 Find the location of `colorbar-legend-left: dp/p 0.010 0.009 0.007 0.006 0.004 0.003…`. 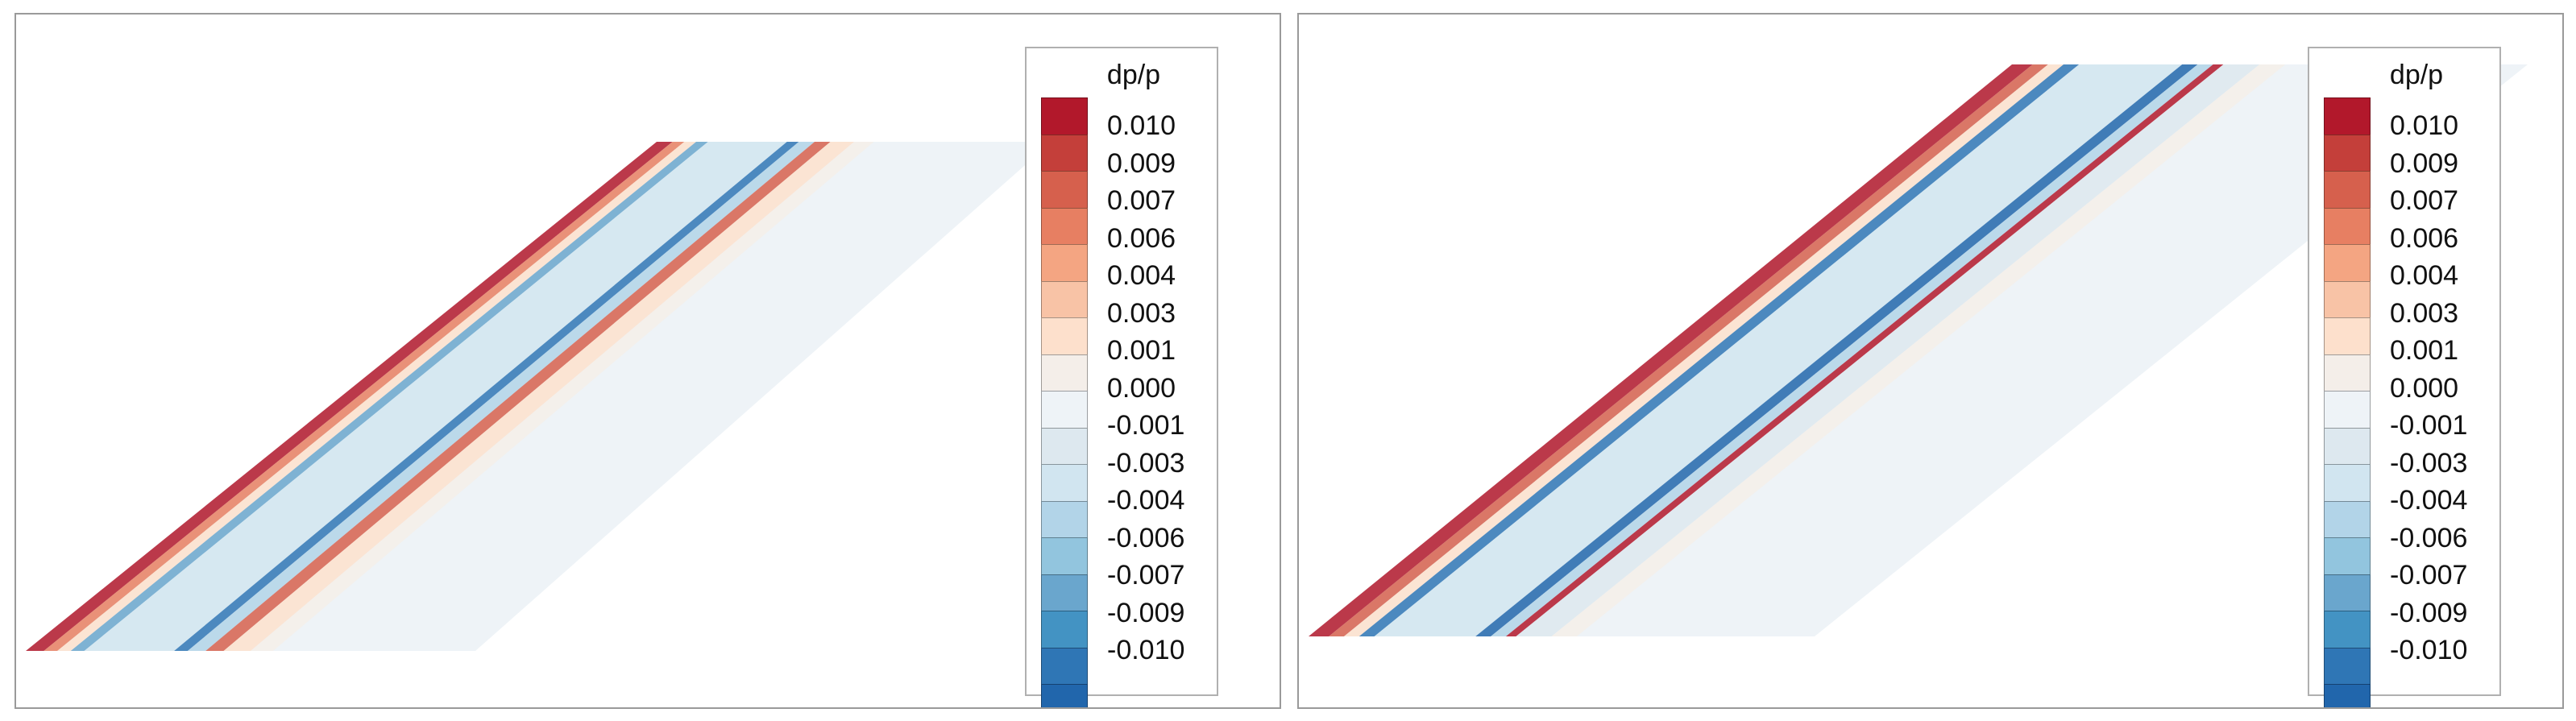

colorbar-legend-left: dp/p 0.010 0.009 0.007 0.006 0.004 0.003… is located at coordinates (1121, 377).